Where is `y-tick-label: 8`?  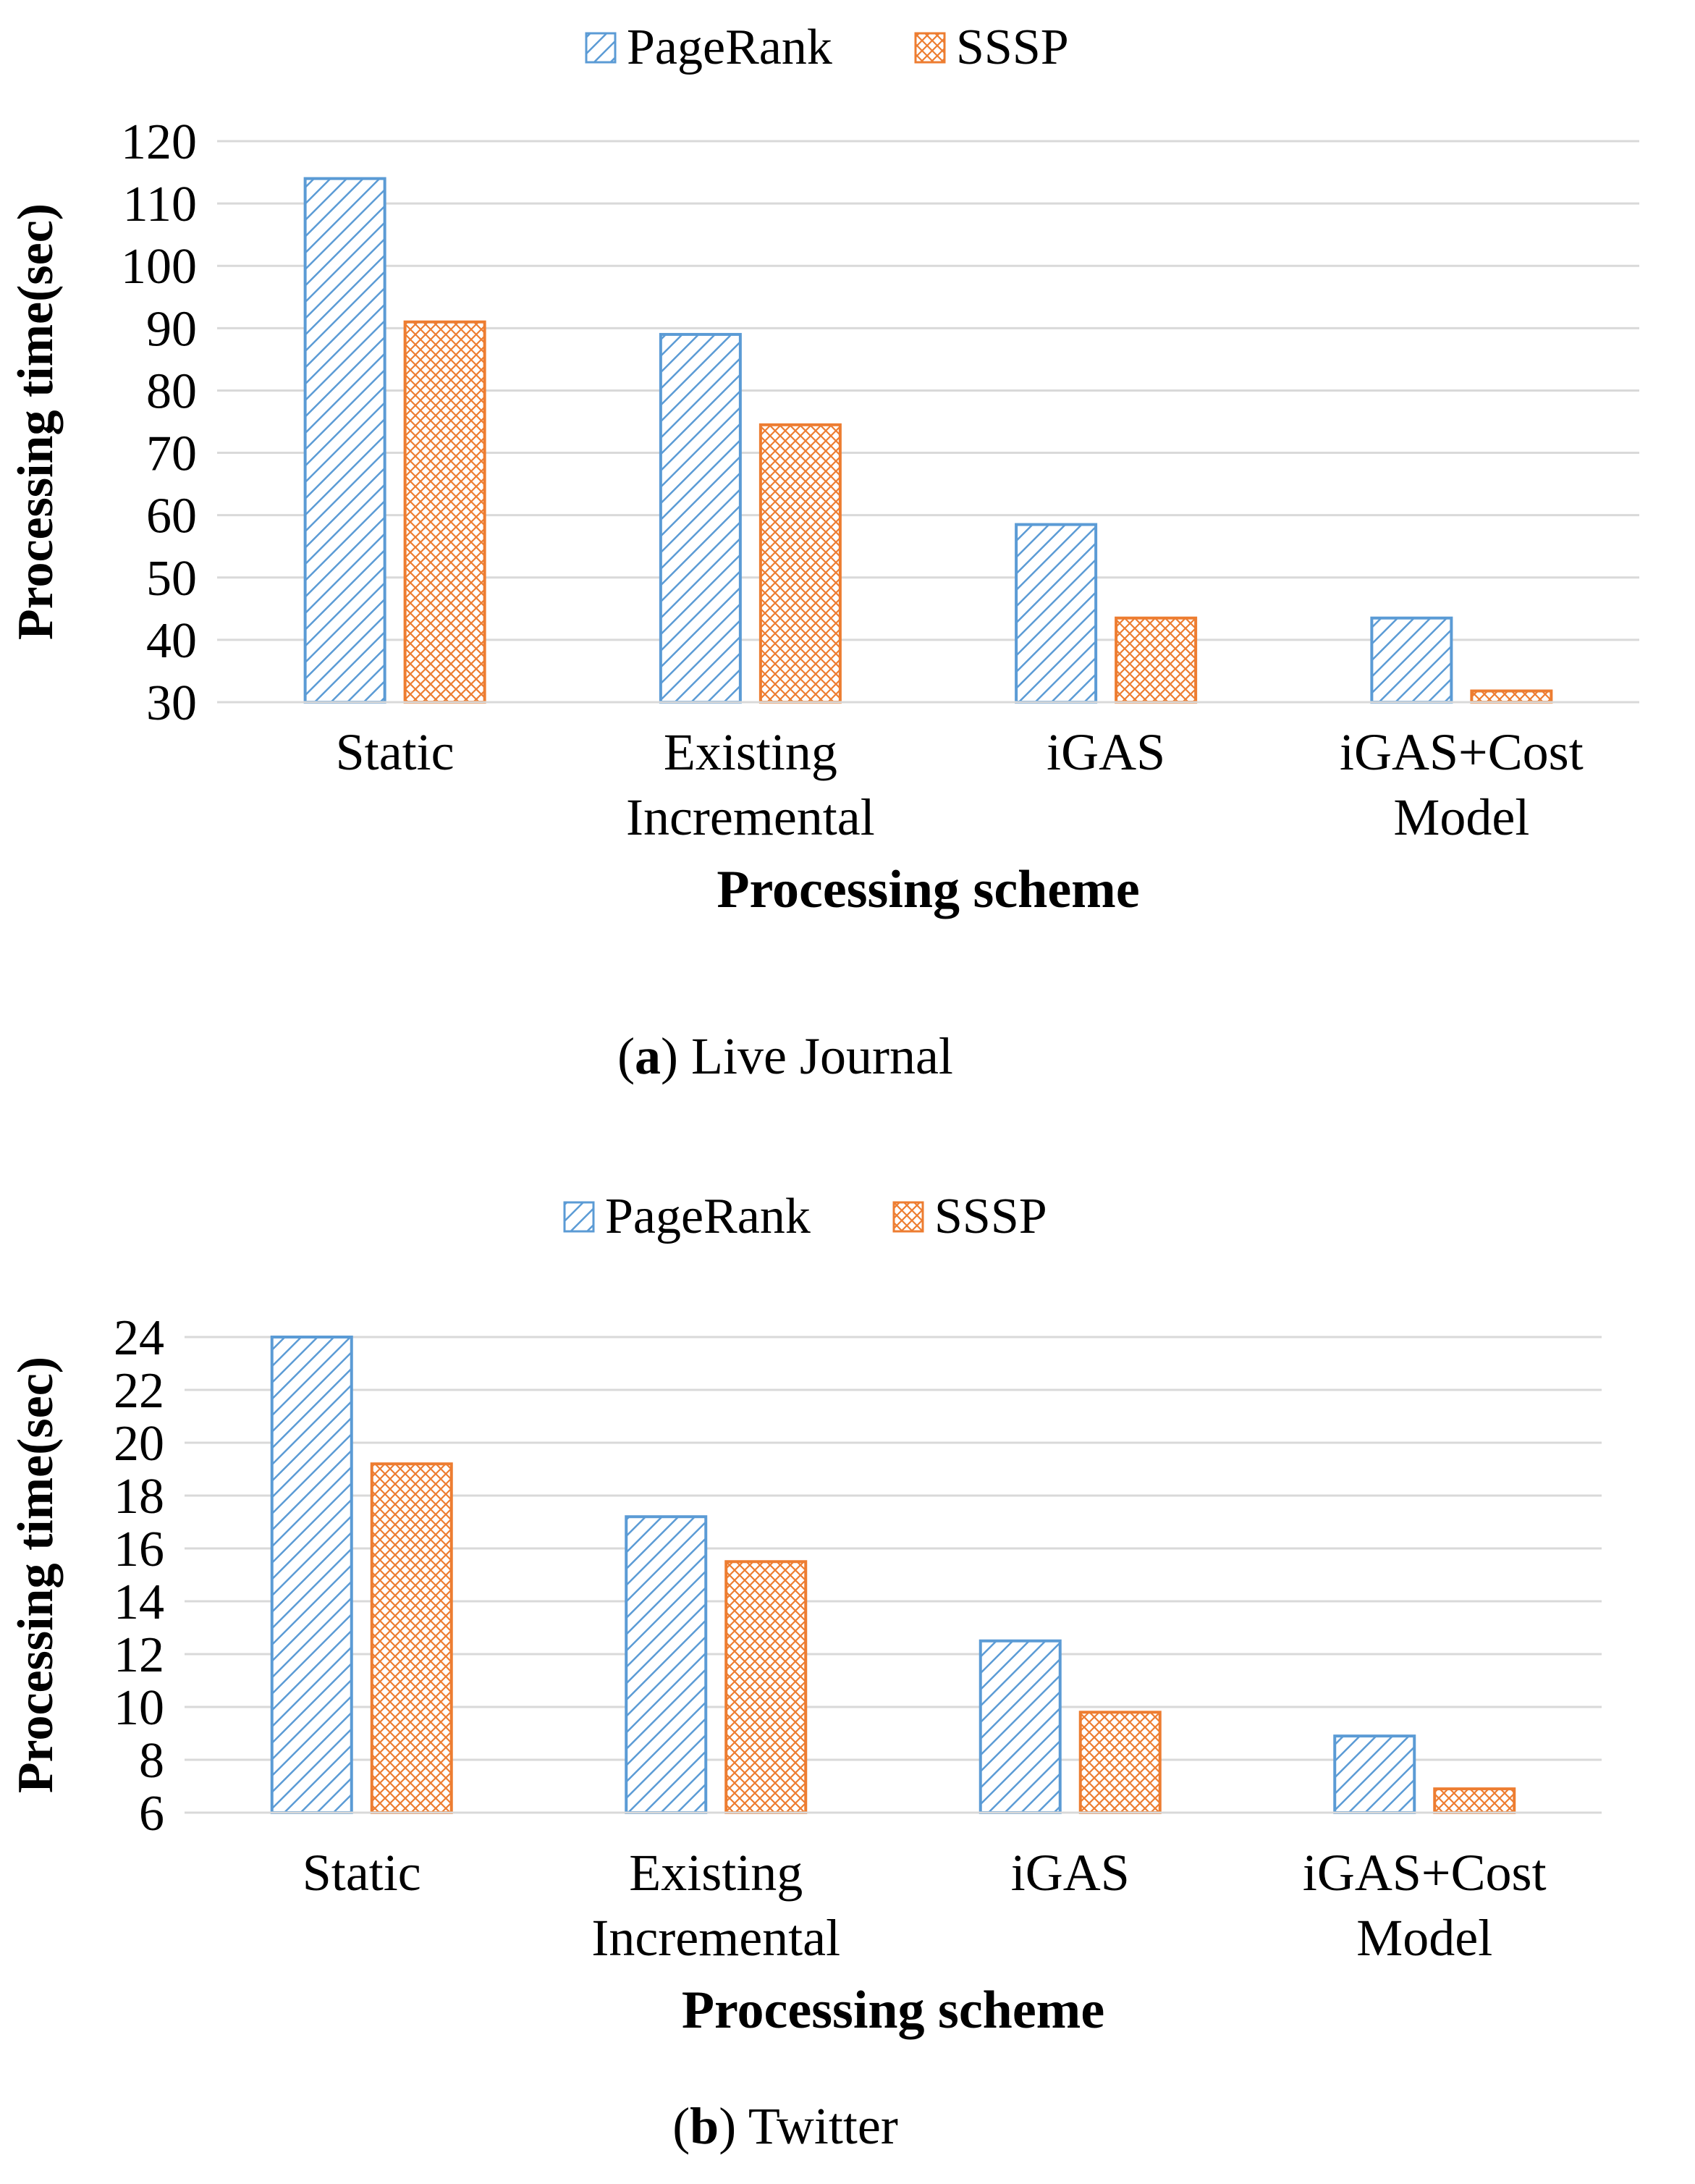
y-tick-label: 8 is located at coordinates (151, 1761).